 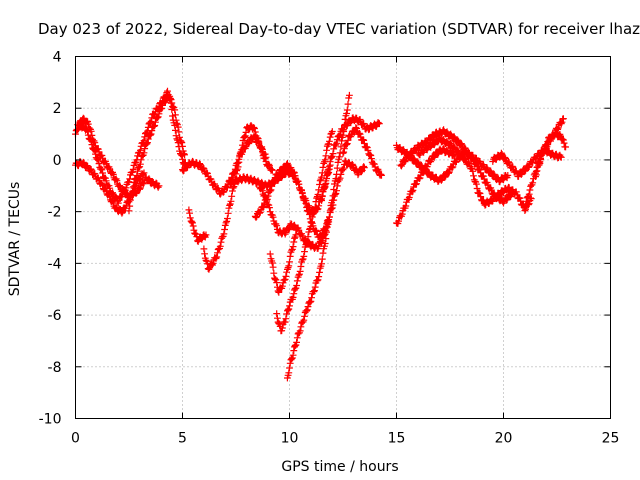 I want to click on x-tick-labels: 0 5 10 15 20 25, so click(x=345, y=439).